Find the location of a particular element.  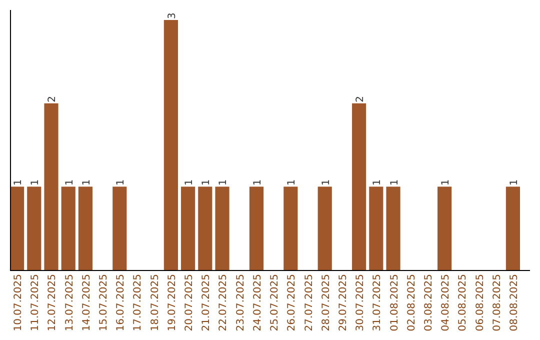

x-tick-label: 01.08.2025 is located at coordinates (394, 303).